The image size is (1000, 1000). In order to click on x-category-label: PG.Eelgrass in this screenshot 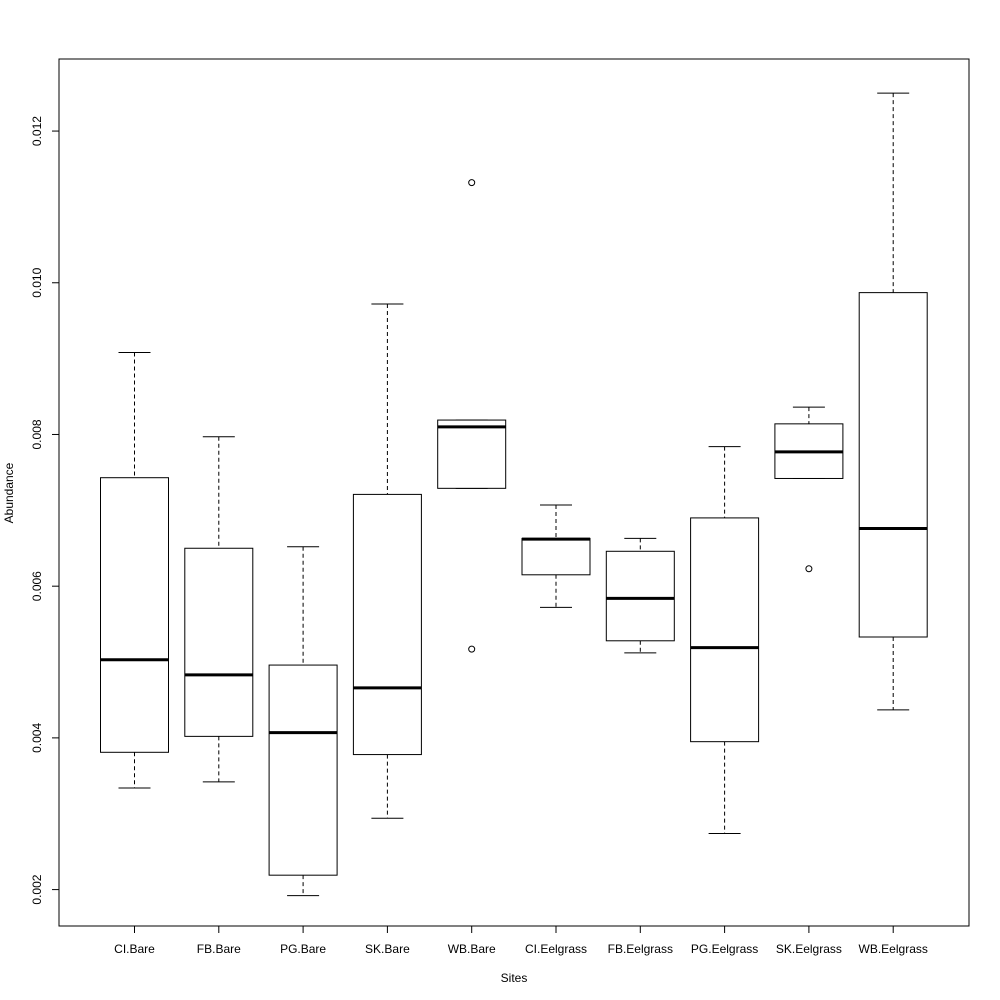, I will do `click(724, 949)`.